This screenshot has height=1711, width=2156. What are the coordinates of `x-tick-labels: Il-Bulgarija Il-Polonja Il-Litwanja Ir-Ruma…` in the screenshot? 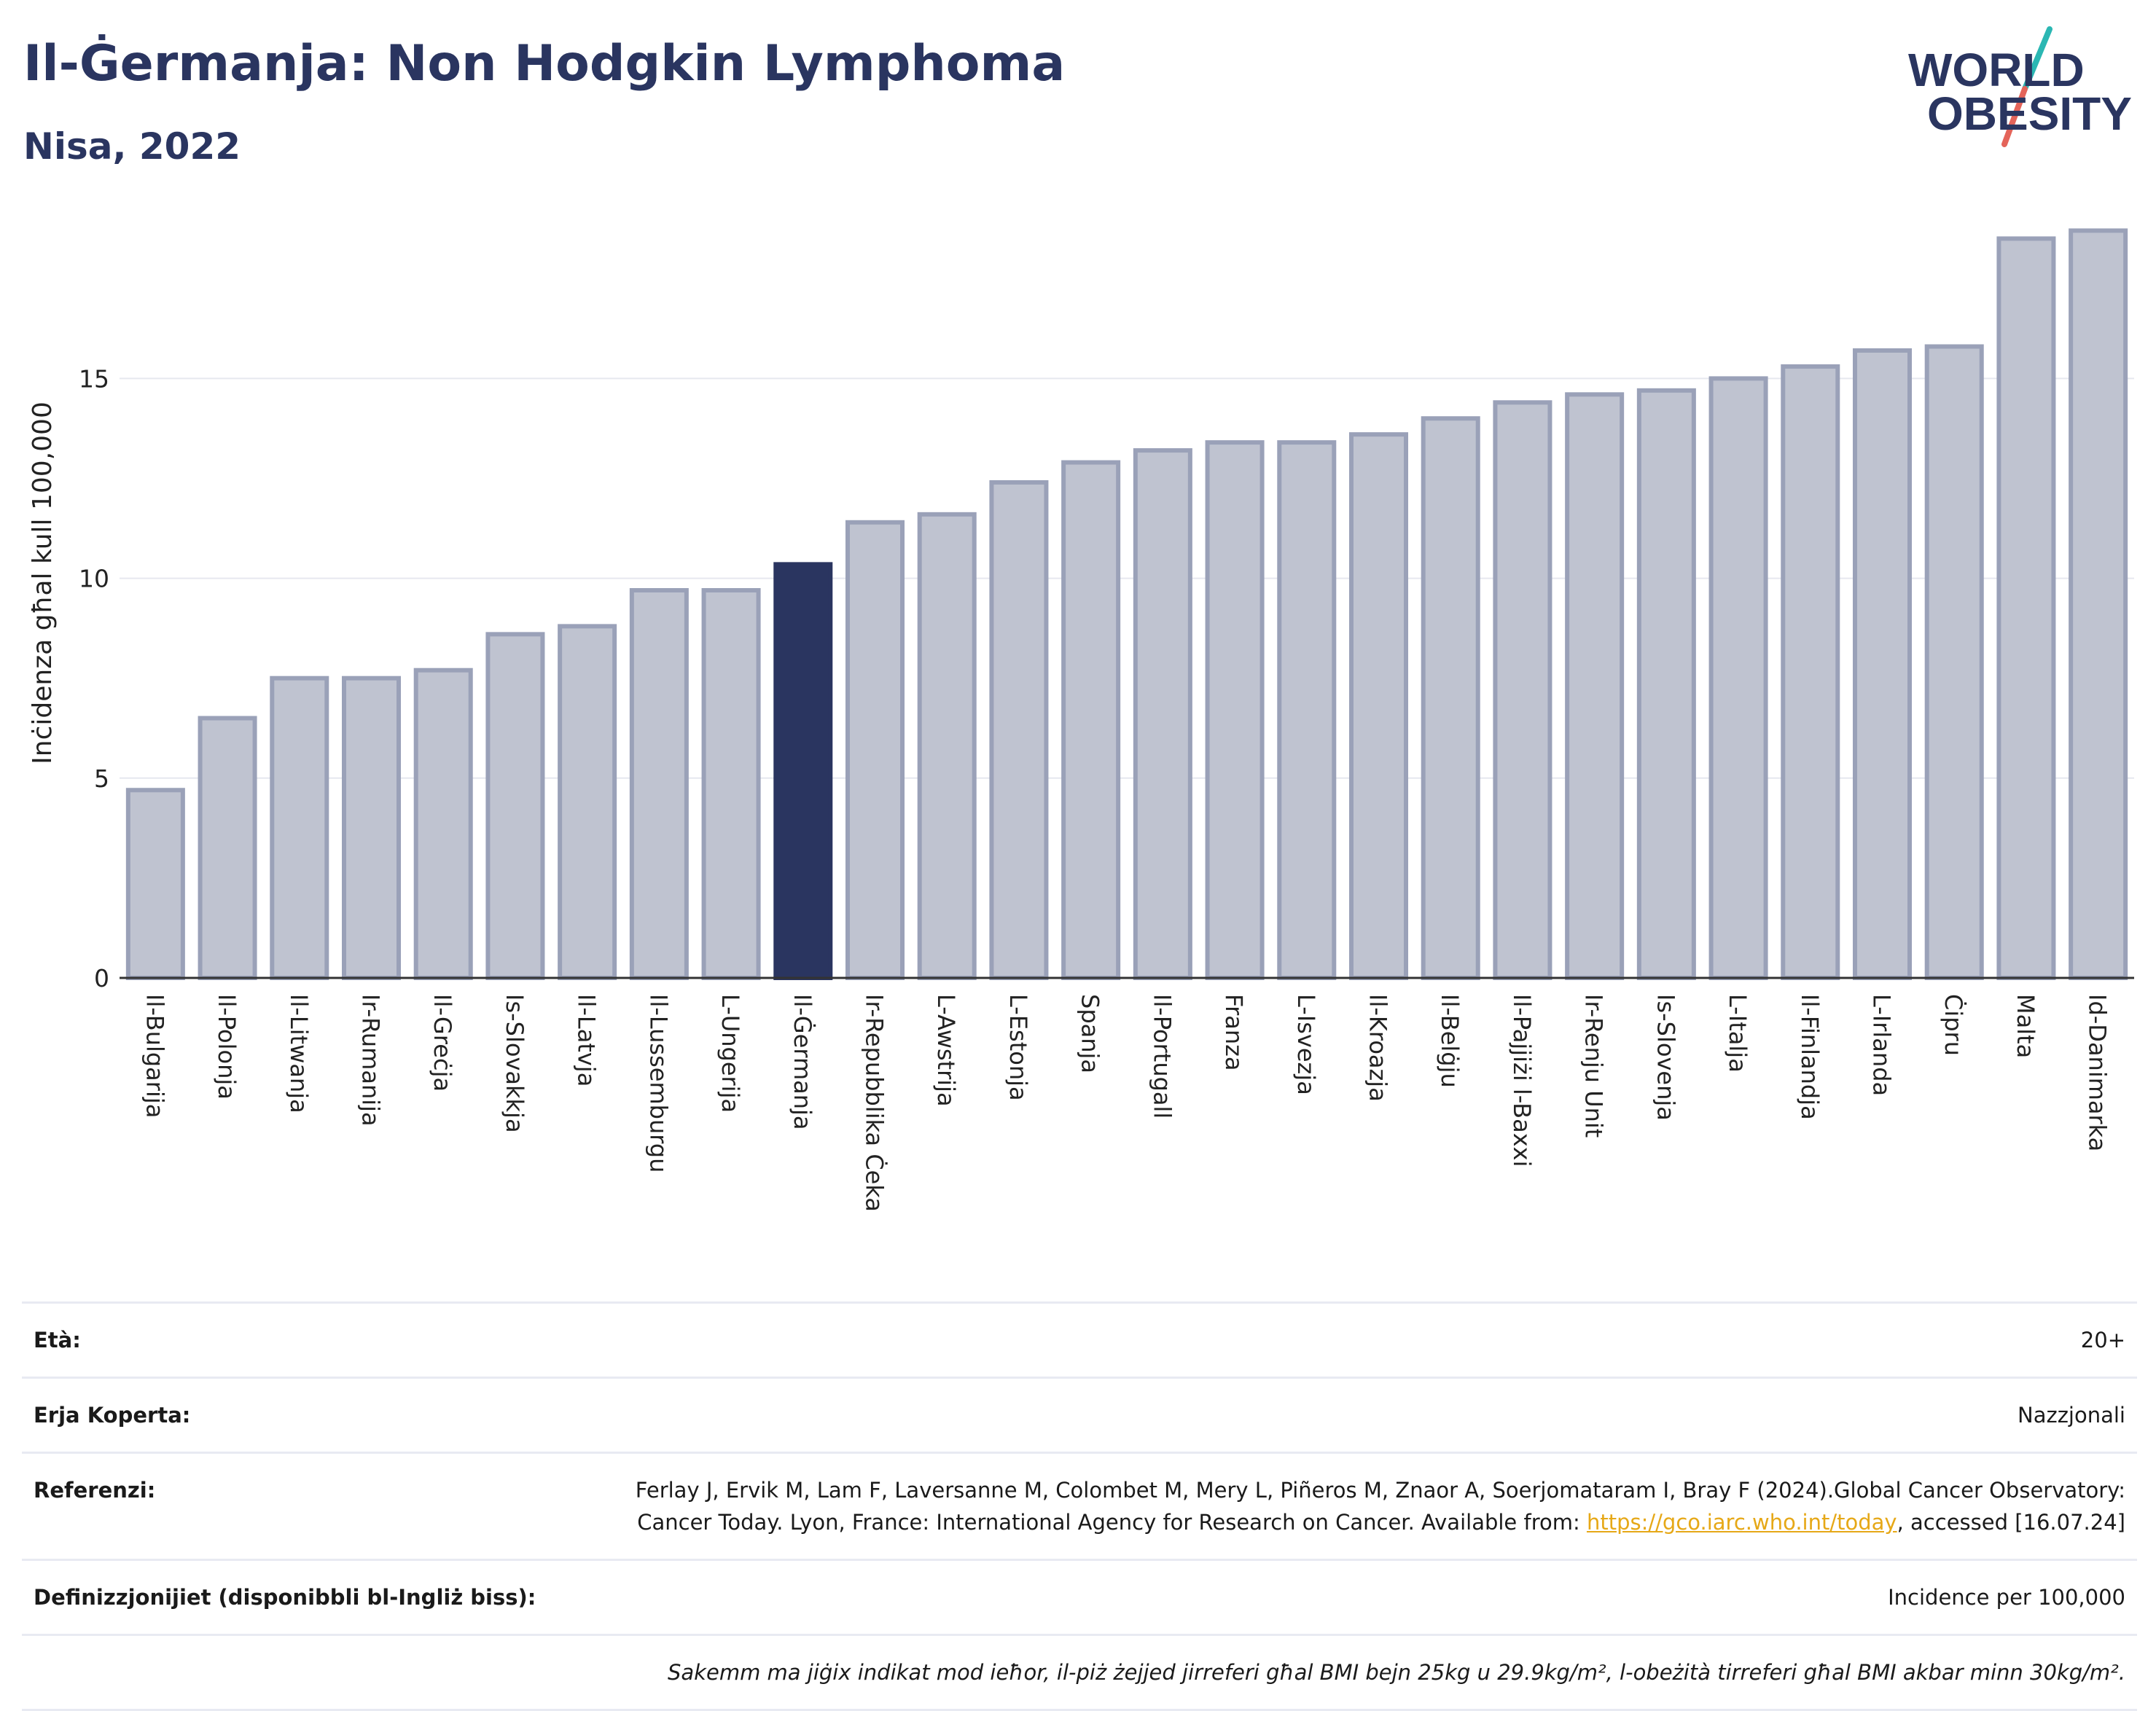 It's located at (1126, 1103).